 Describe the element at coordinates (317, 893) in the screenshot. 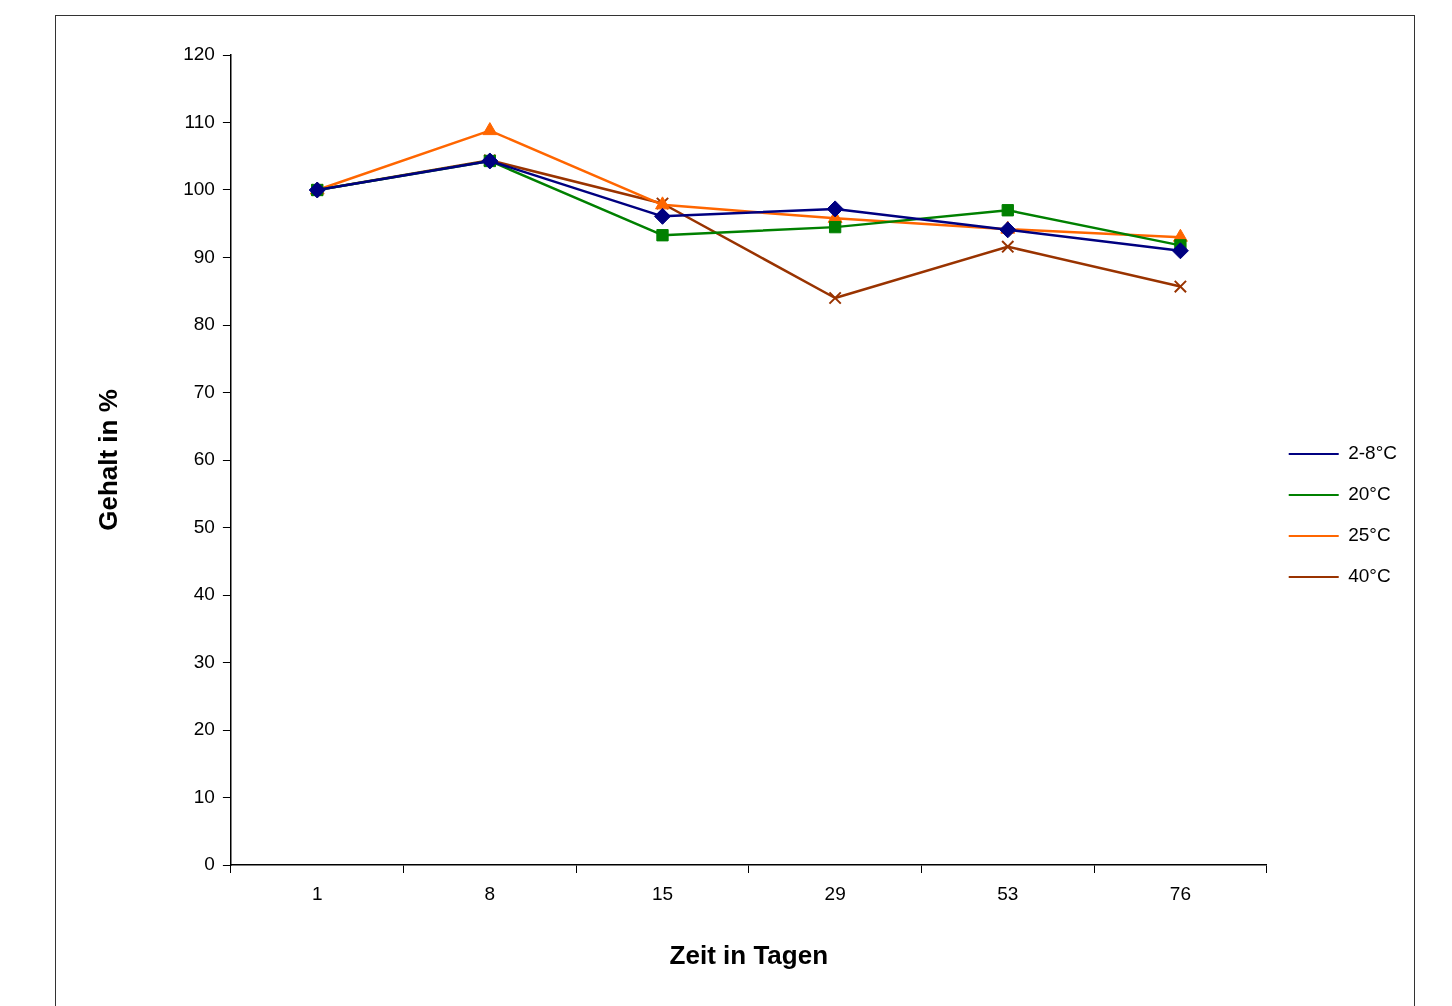

I see `x-tick-label: 1` at that location.